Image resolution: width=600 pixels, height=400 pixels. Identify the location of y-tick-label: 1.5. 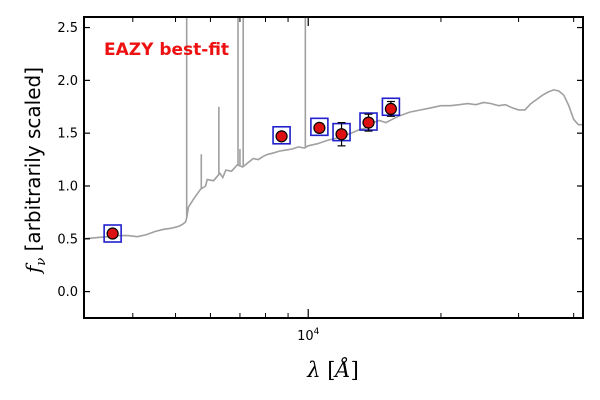
(67, 134).